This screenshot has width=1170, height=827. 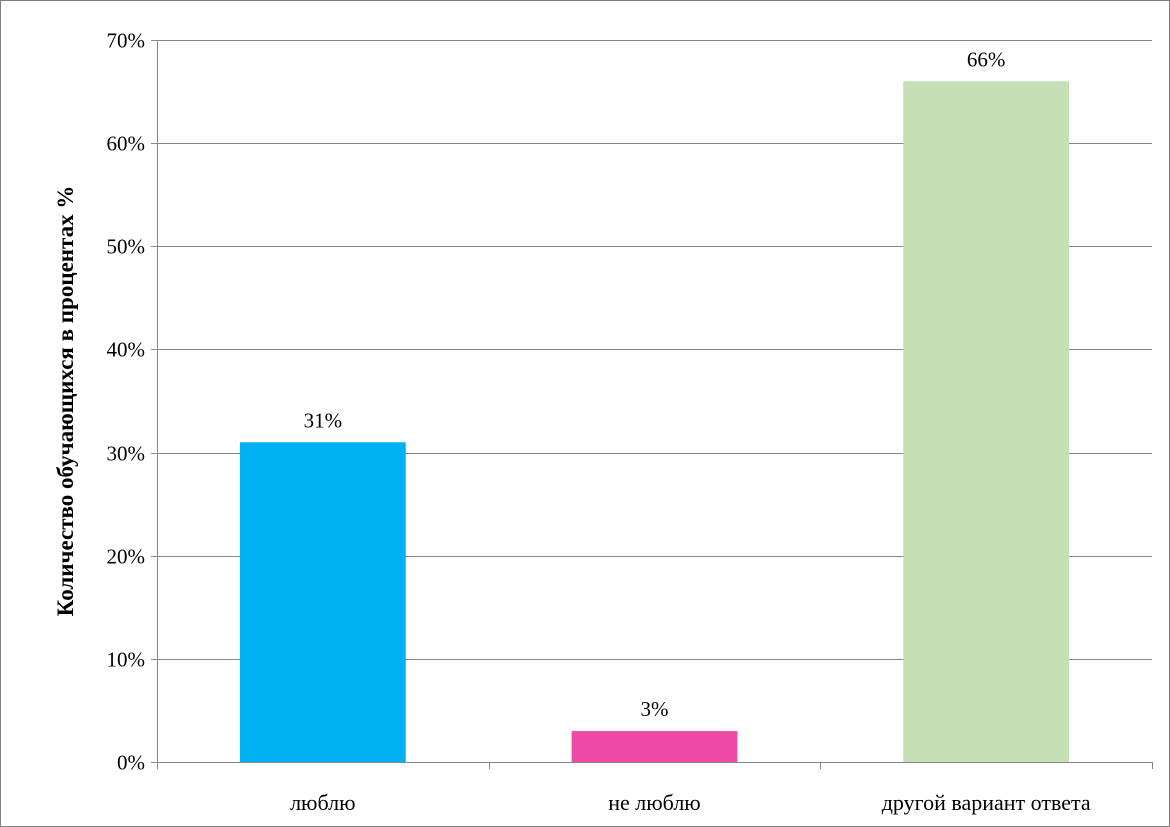 What do you see at coordinates (126, 247) in the screenshot?
I see `y-tick-label: 50%` at bounding box center [126, 247].